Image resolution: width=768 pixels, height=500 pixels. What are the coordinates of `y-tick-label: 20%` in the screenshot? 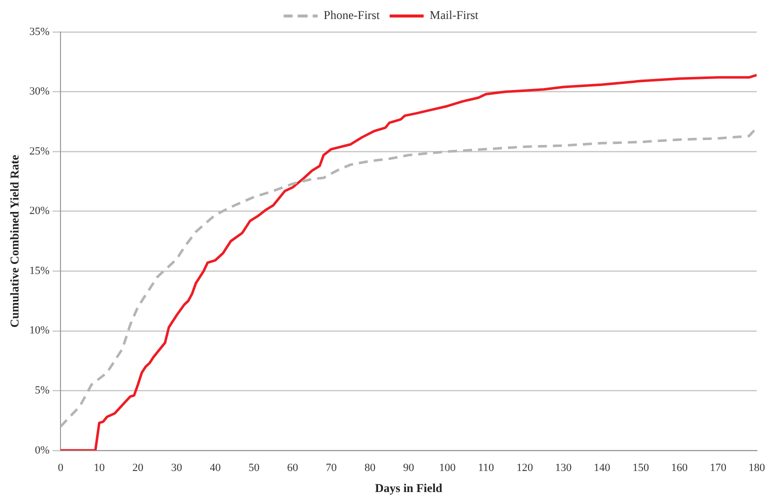 It's located at (39, 211).